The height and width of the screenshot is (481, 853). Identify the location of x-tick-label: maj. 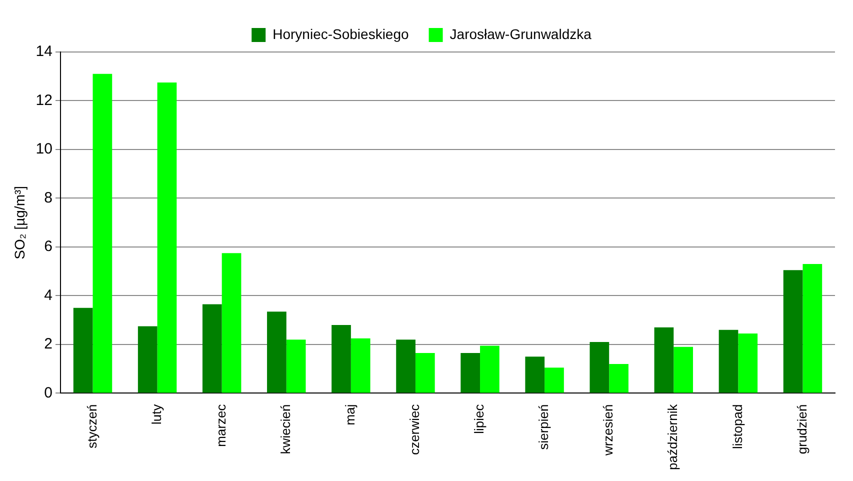
(350, 415).